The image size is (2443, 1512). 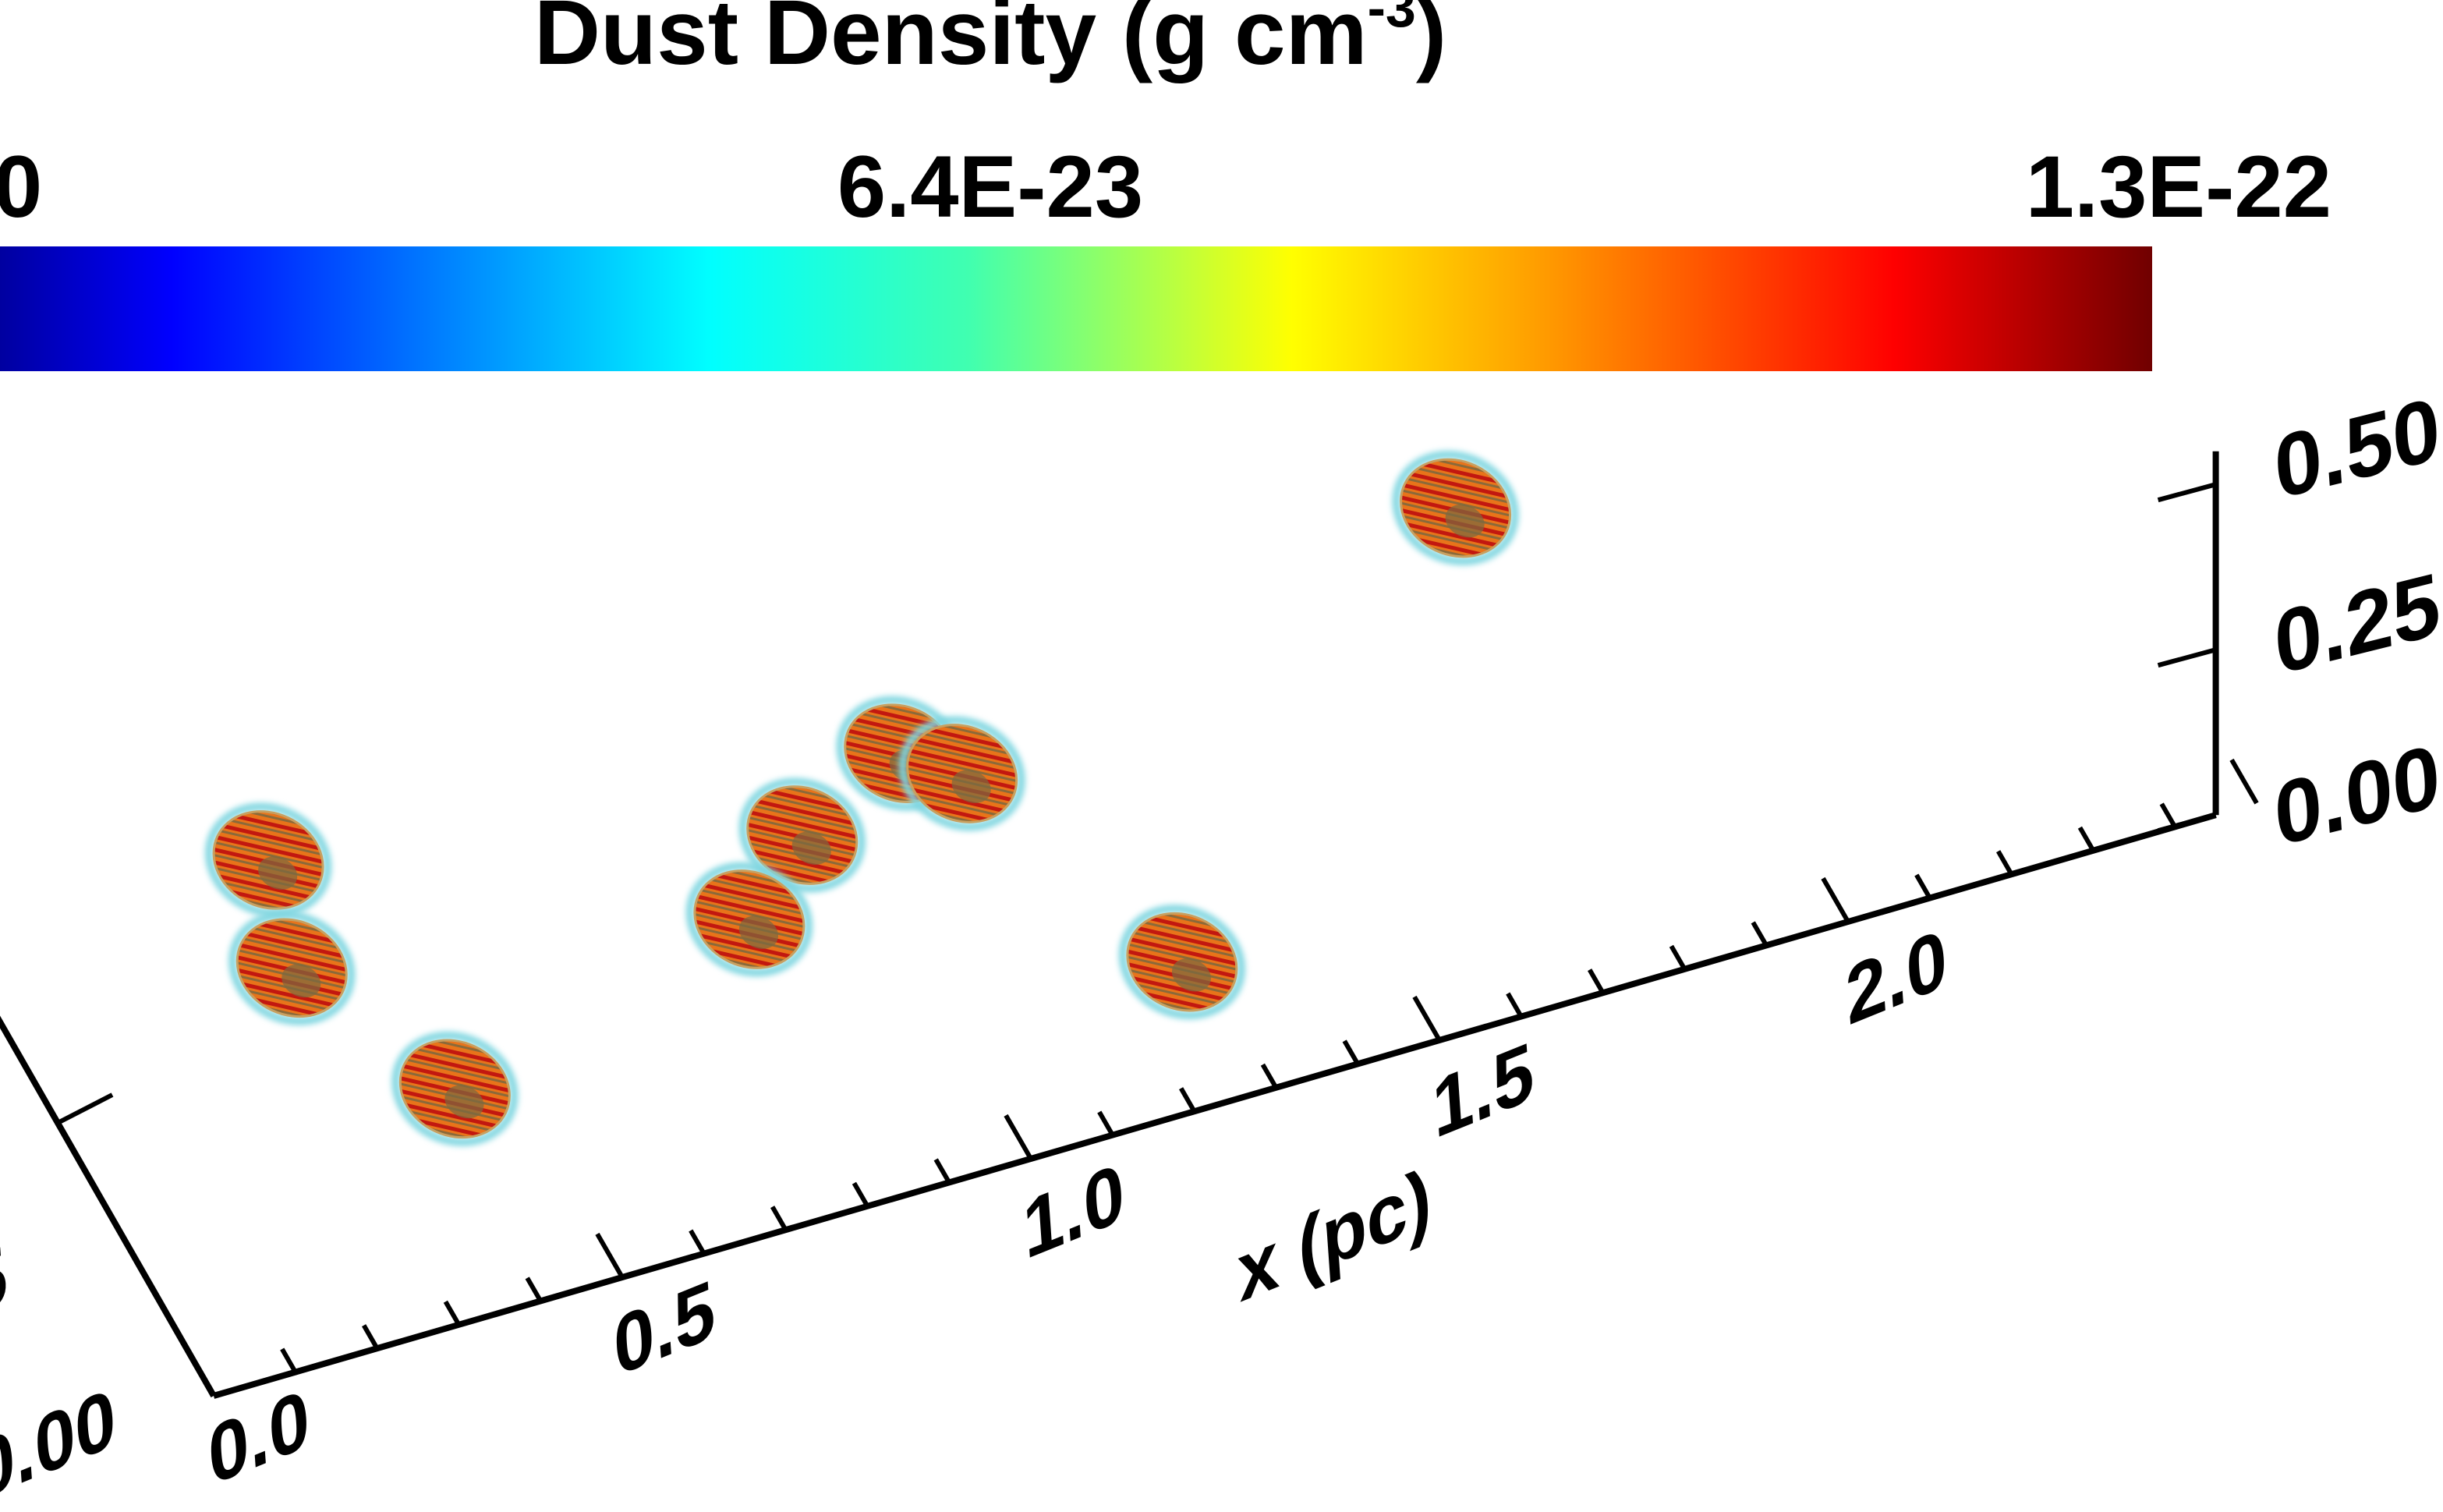 I want to click on x-tick-label: 1.0, so click(x=1073, y=1211).